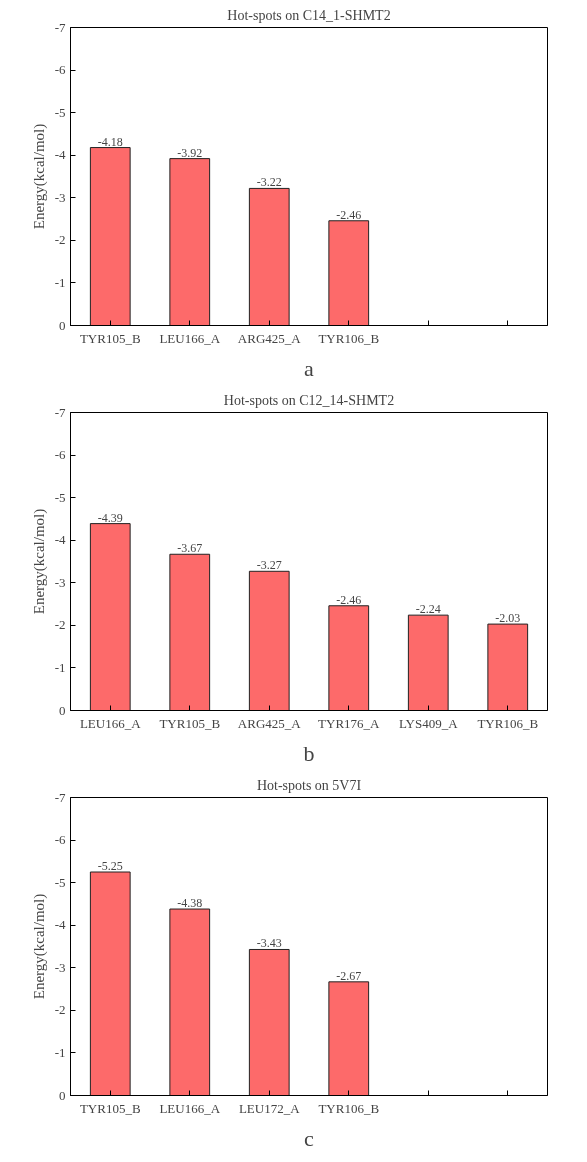  I want to click on chart-title: Hot-spots on C12_14-SHMT2, so click(309, 400).